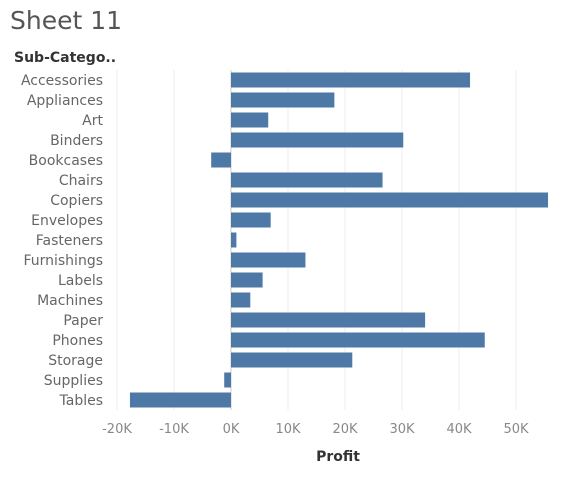  I want to click on bar-furnishings, so click(268, 260).